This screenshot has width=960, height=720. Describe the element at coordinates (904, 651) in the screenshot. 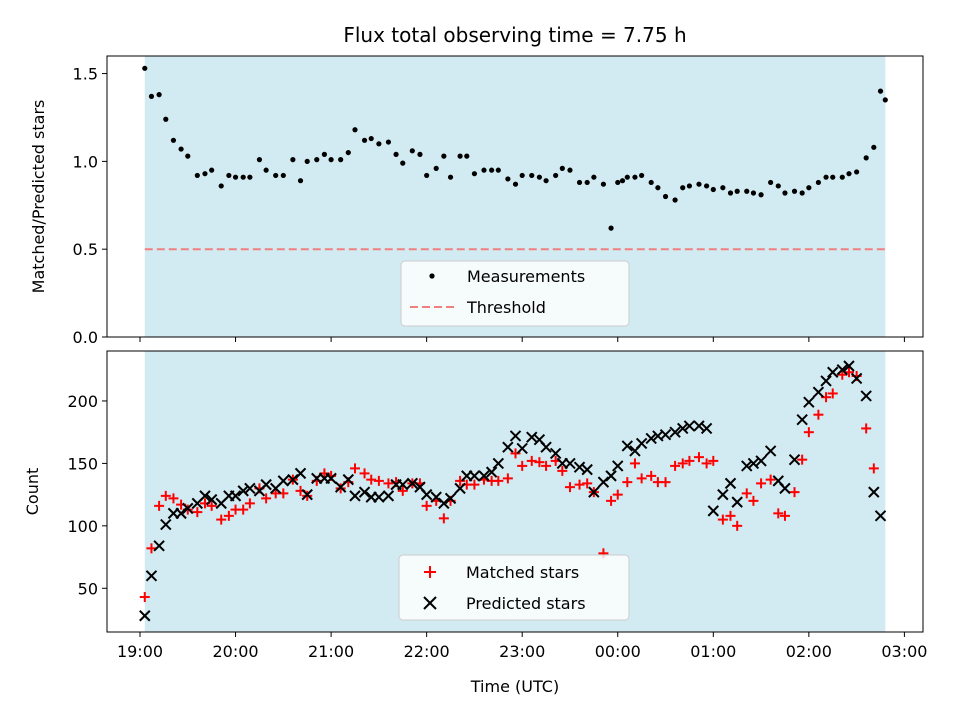

I see `x-tick-label: 03:00` at that location.